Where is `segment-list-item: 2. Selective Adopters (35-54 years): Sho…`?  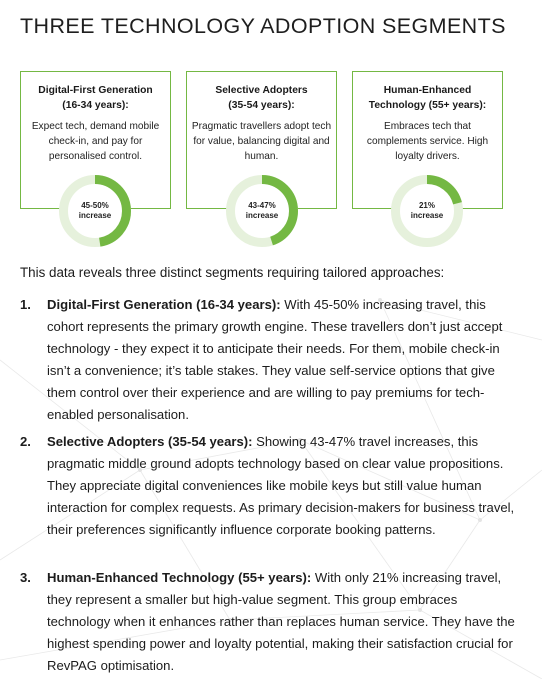
segment-list-item: 2. Selective Adopters (35-54 years): Sho… is located at coordinates (270, 486).